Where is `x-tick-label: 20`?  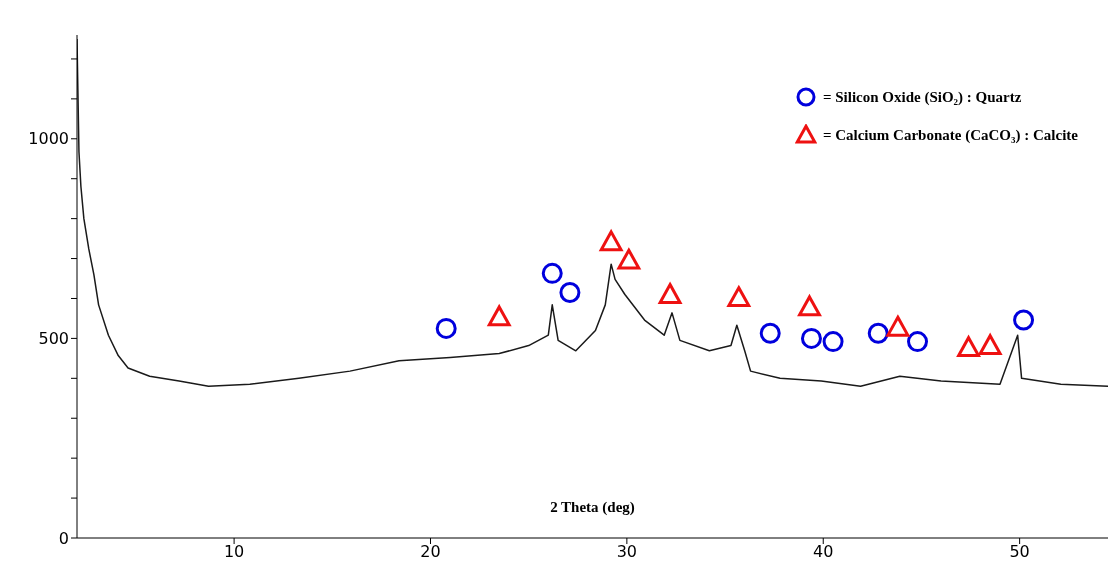 x-tick-label: 20 is located at coordinates (430, 552).